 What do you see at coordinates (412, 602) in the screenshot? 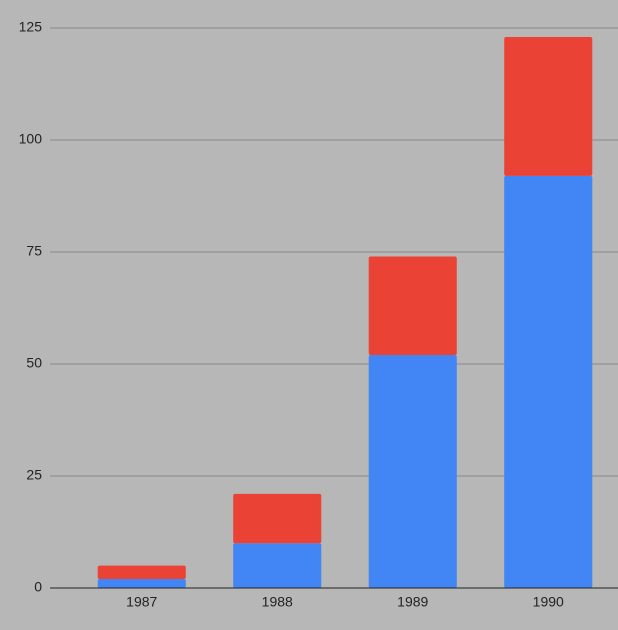
I see `x-tick-label: 1989` at bounding box center [412, 602].